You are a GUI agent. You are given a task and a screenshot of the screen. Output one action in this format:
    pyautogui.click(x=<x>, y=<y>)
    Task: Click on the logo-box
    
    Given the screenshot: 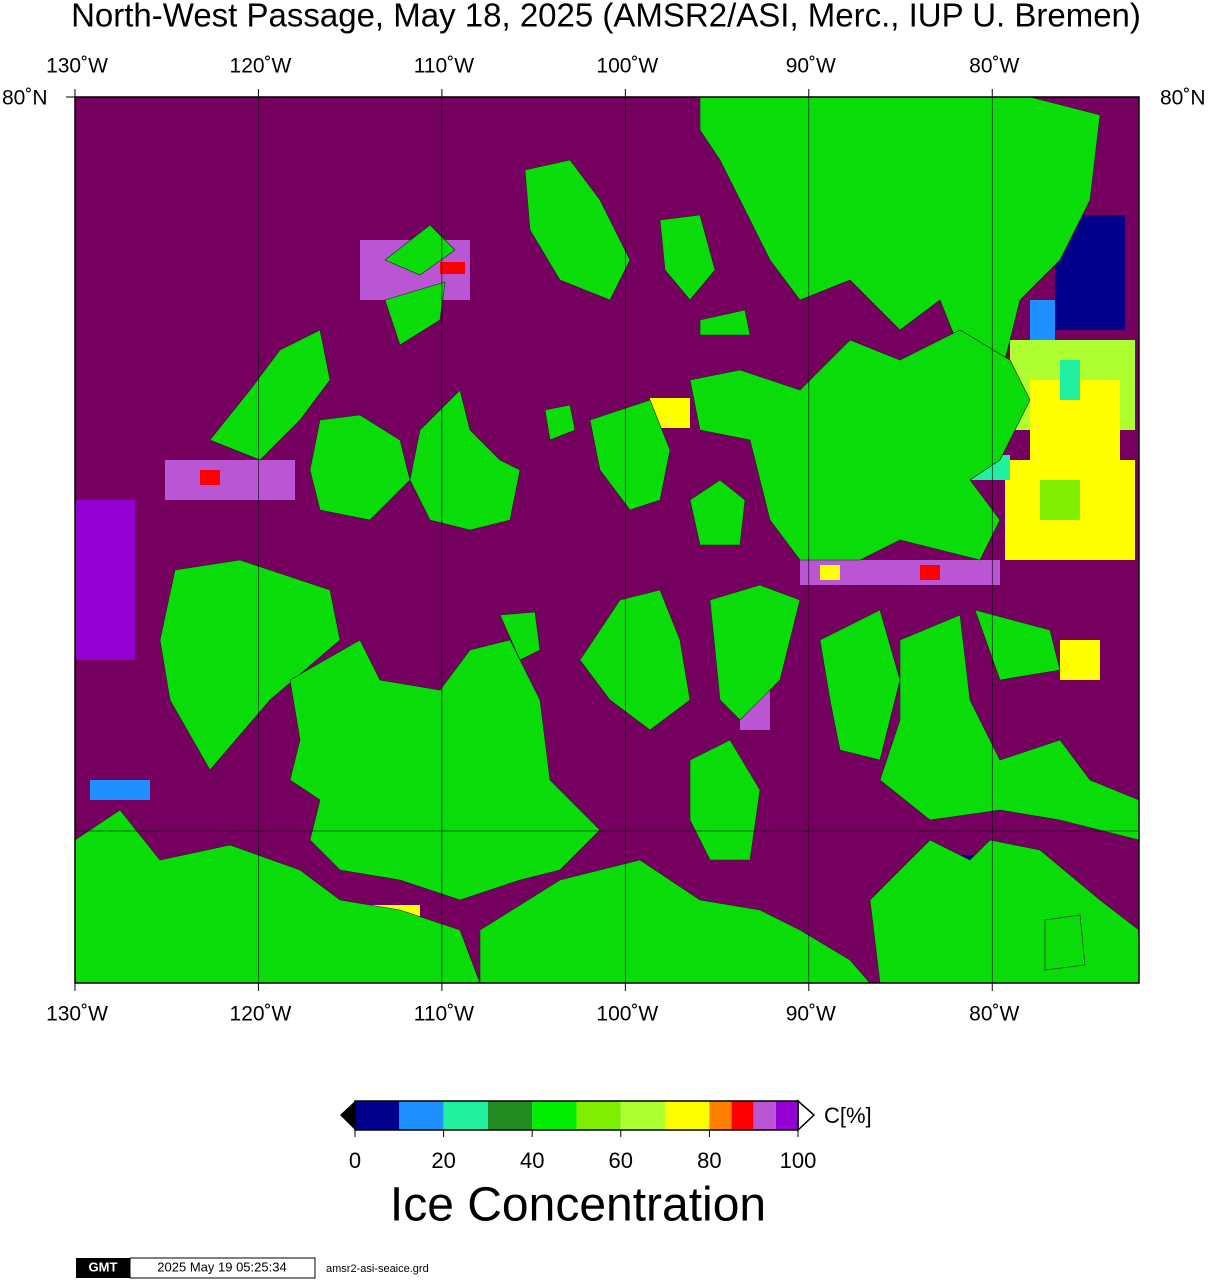 What is the action you would take?
    pyautogui.click(x=103, y=1268)
    